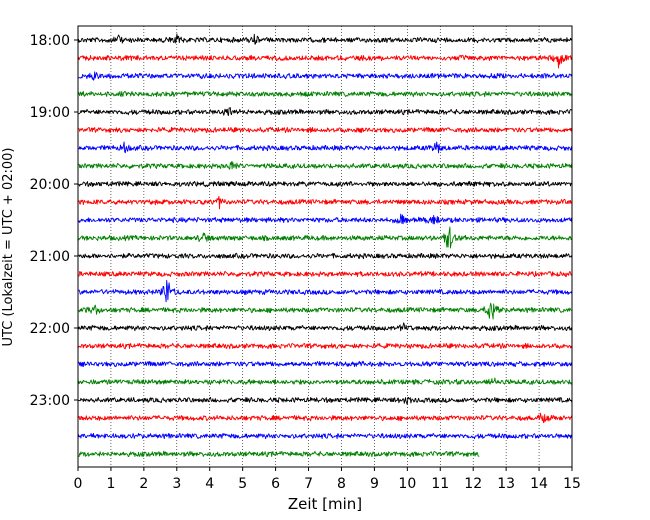  What do you see at coordinates (308, 484) in the screenshot?
I see `x-tick-label: 7` at bounding box center [308, 484].